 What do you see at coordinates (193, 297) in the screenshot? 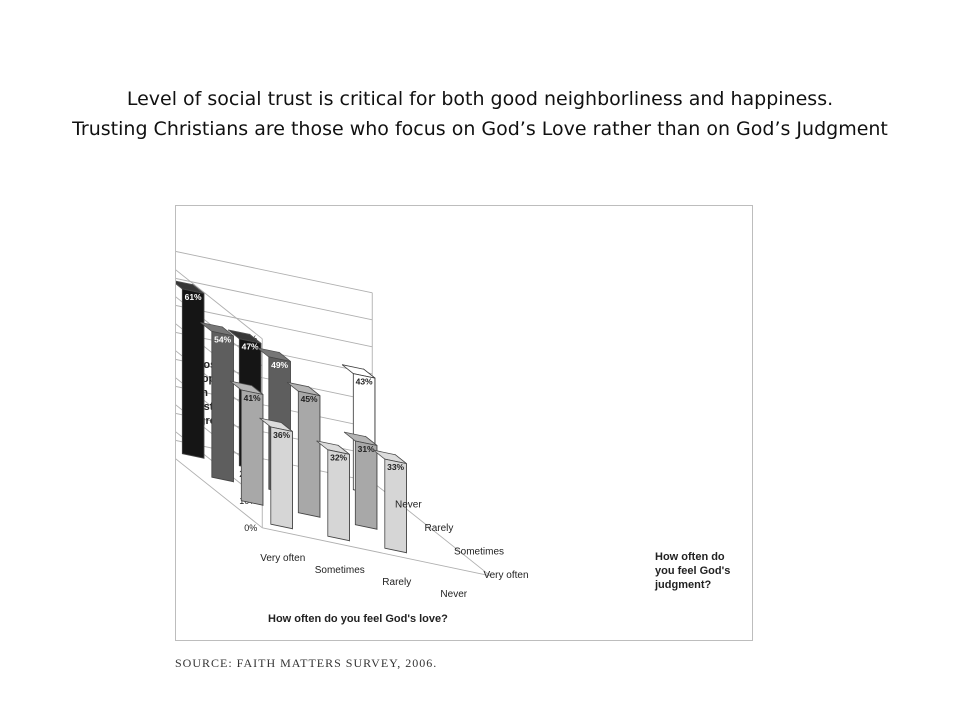
I see `bar-value-label: 61%` at bounding box center [193, 297].